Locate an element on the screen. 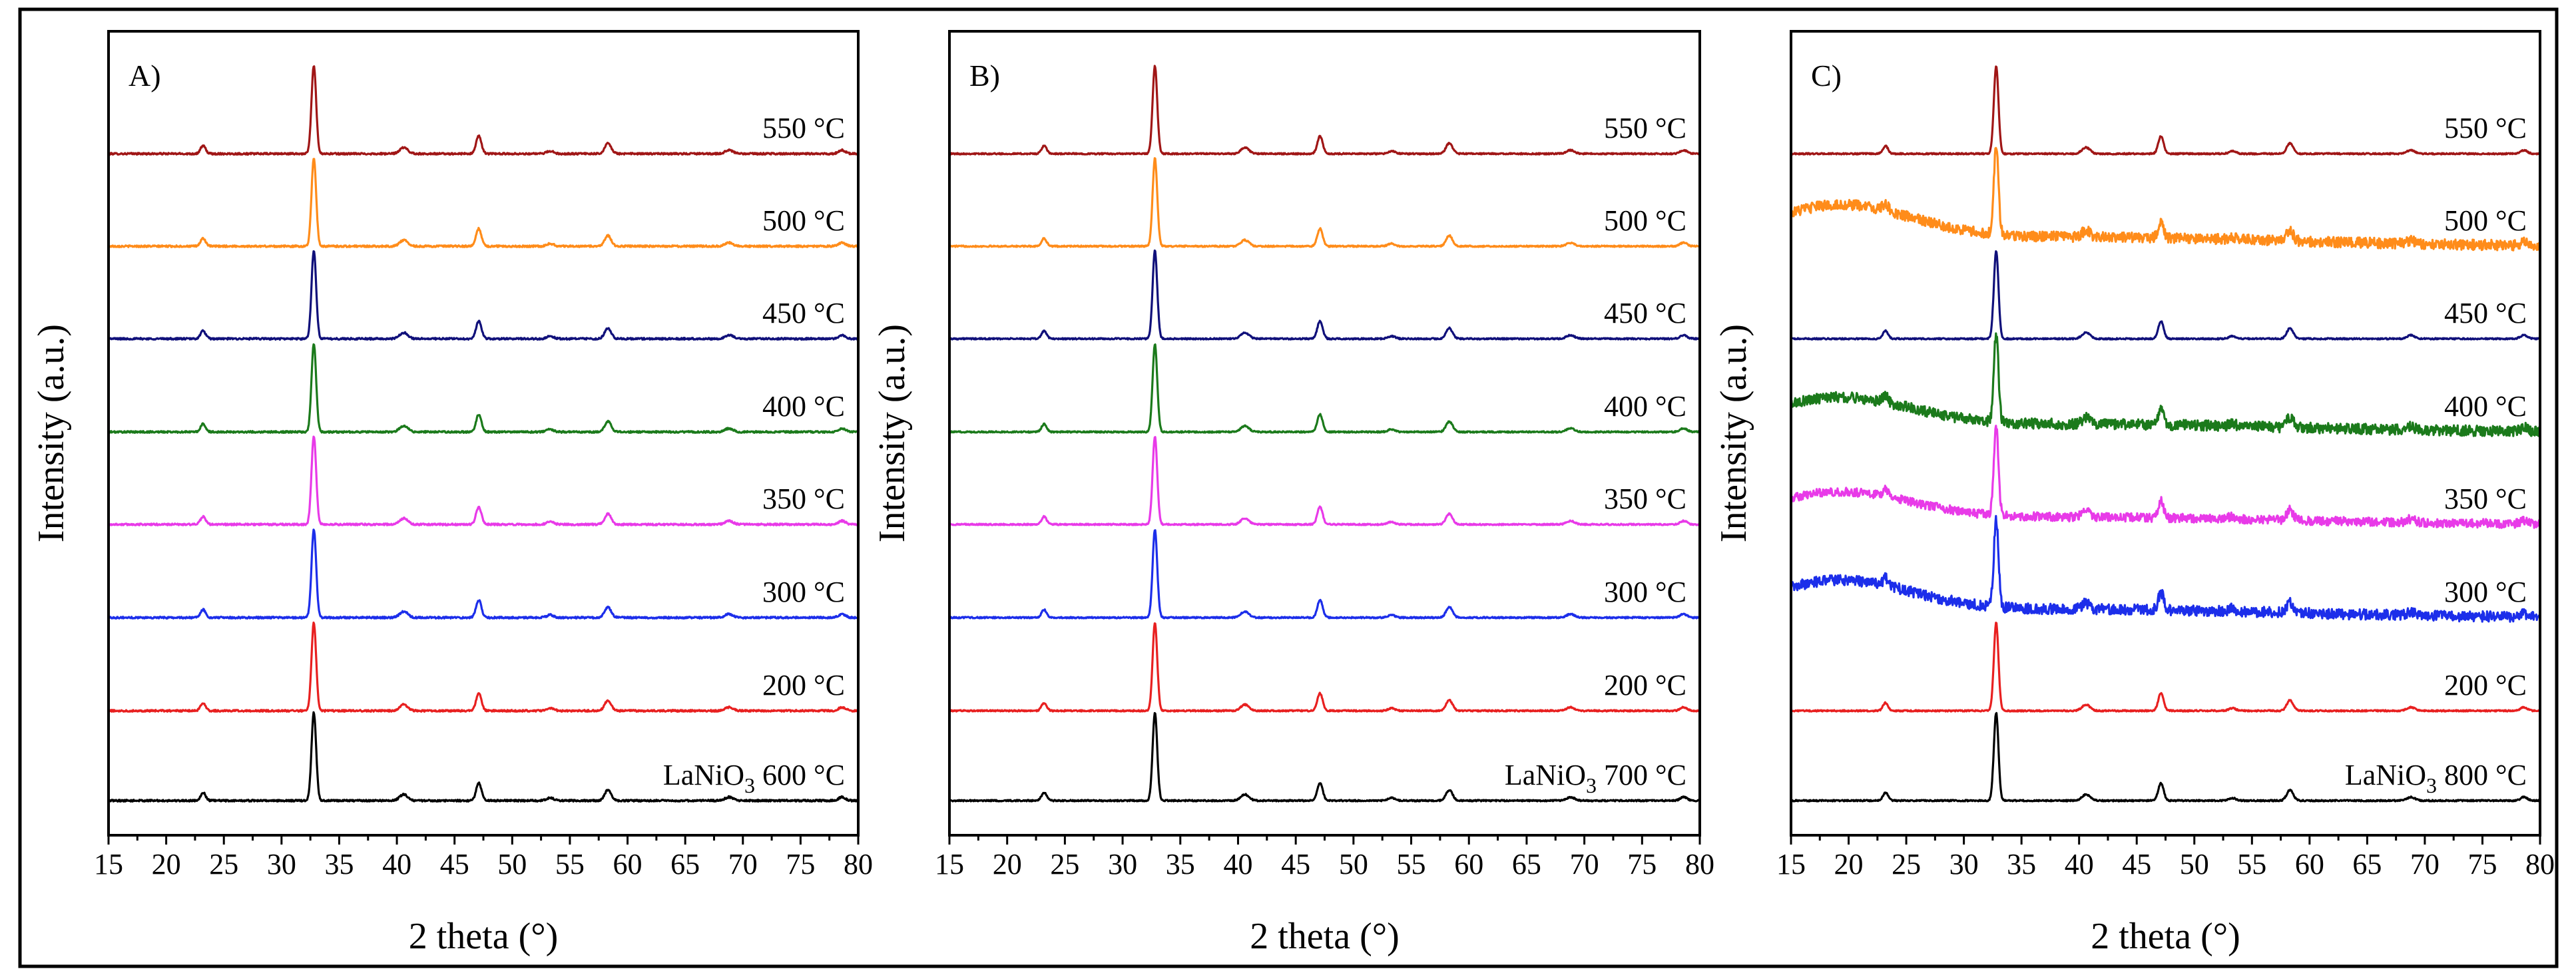 This screenshot has height=975, width=2576. xrd-trace-lanio3-700-c is located at coordinates (1325, 757).